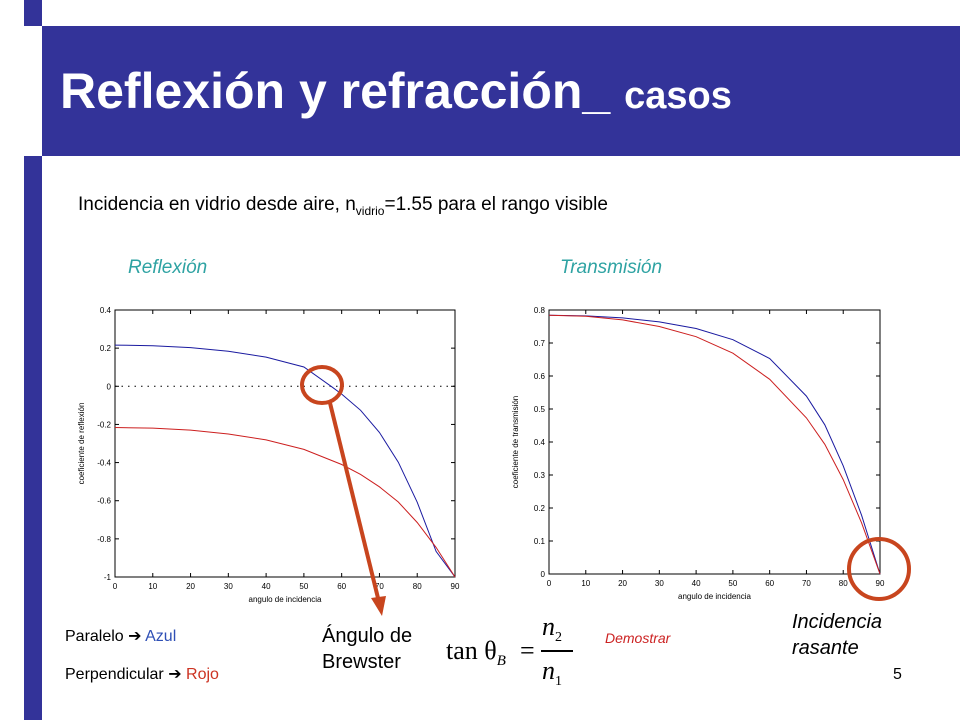 This screenshot has width=960, height=720. I want to click on grazing-line2: rasante, so click(825, 648).